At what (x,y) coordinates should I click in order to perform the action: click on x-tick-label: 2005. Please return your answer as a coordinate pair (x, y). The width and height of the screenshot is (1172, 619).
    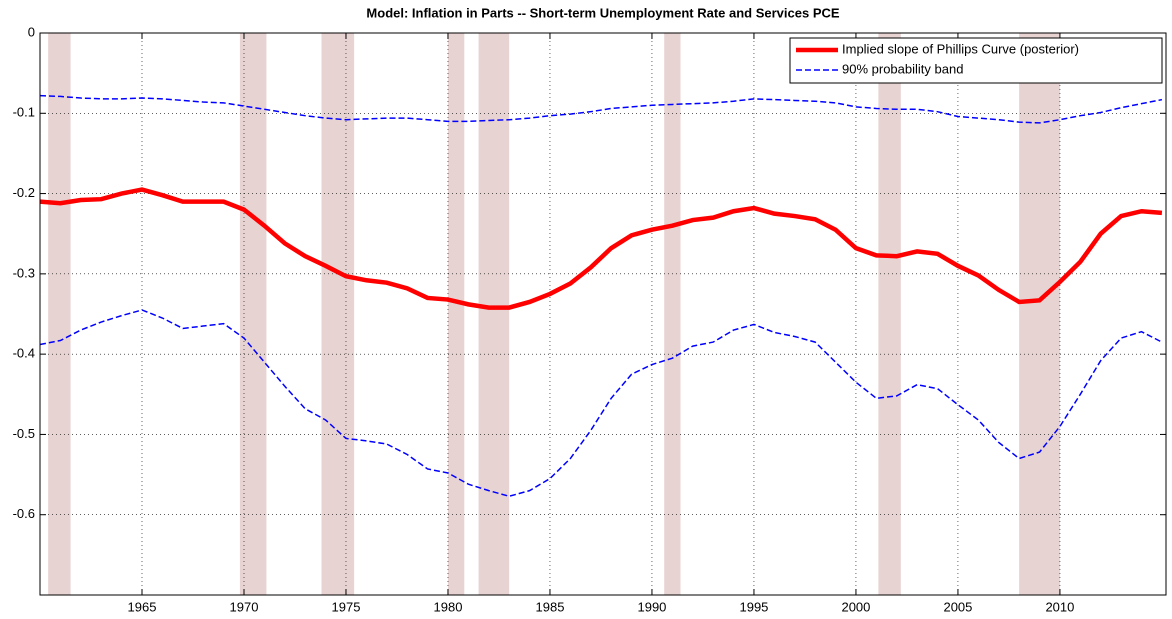
    Looking at the image, I should click on (957, 606).